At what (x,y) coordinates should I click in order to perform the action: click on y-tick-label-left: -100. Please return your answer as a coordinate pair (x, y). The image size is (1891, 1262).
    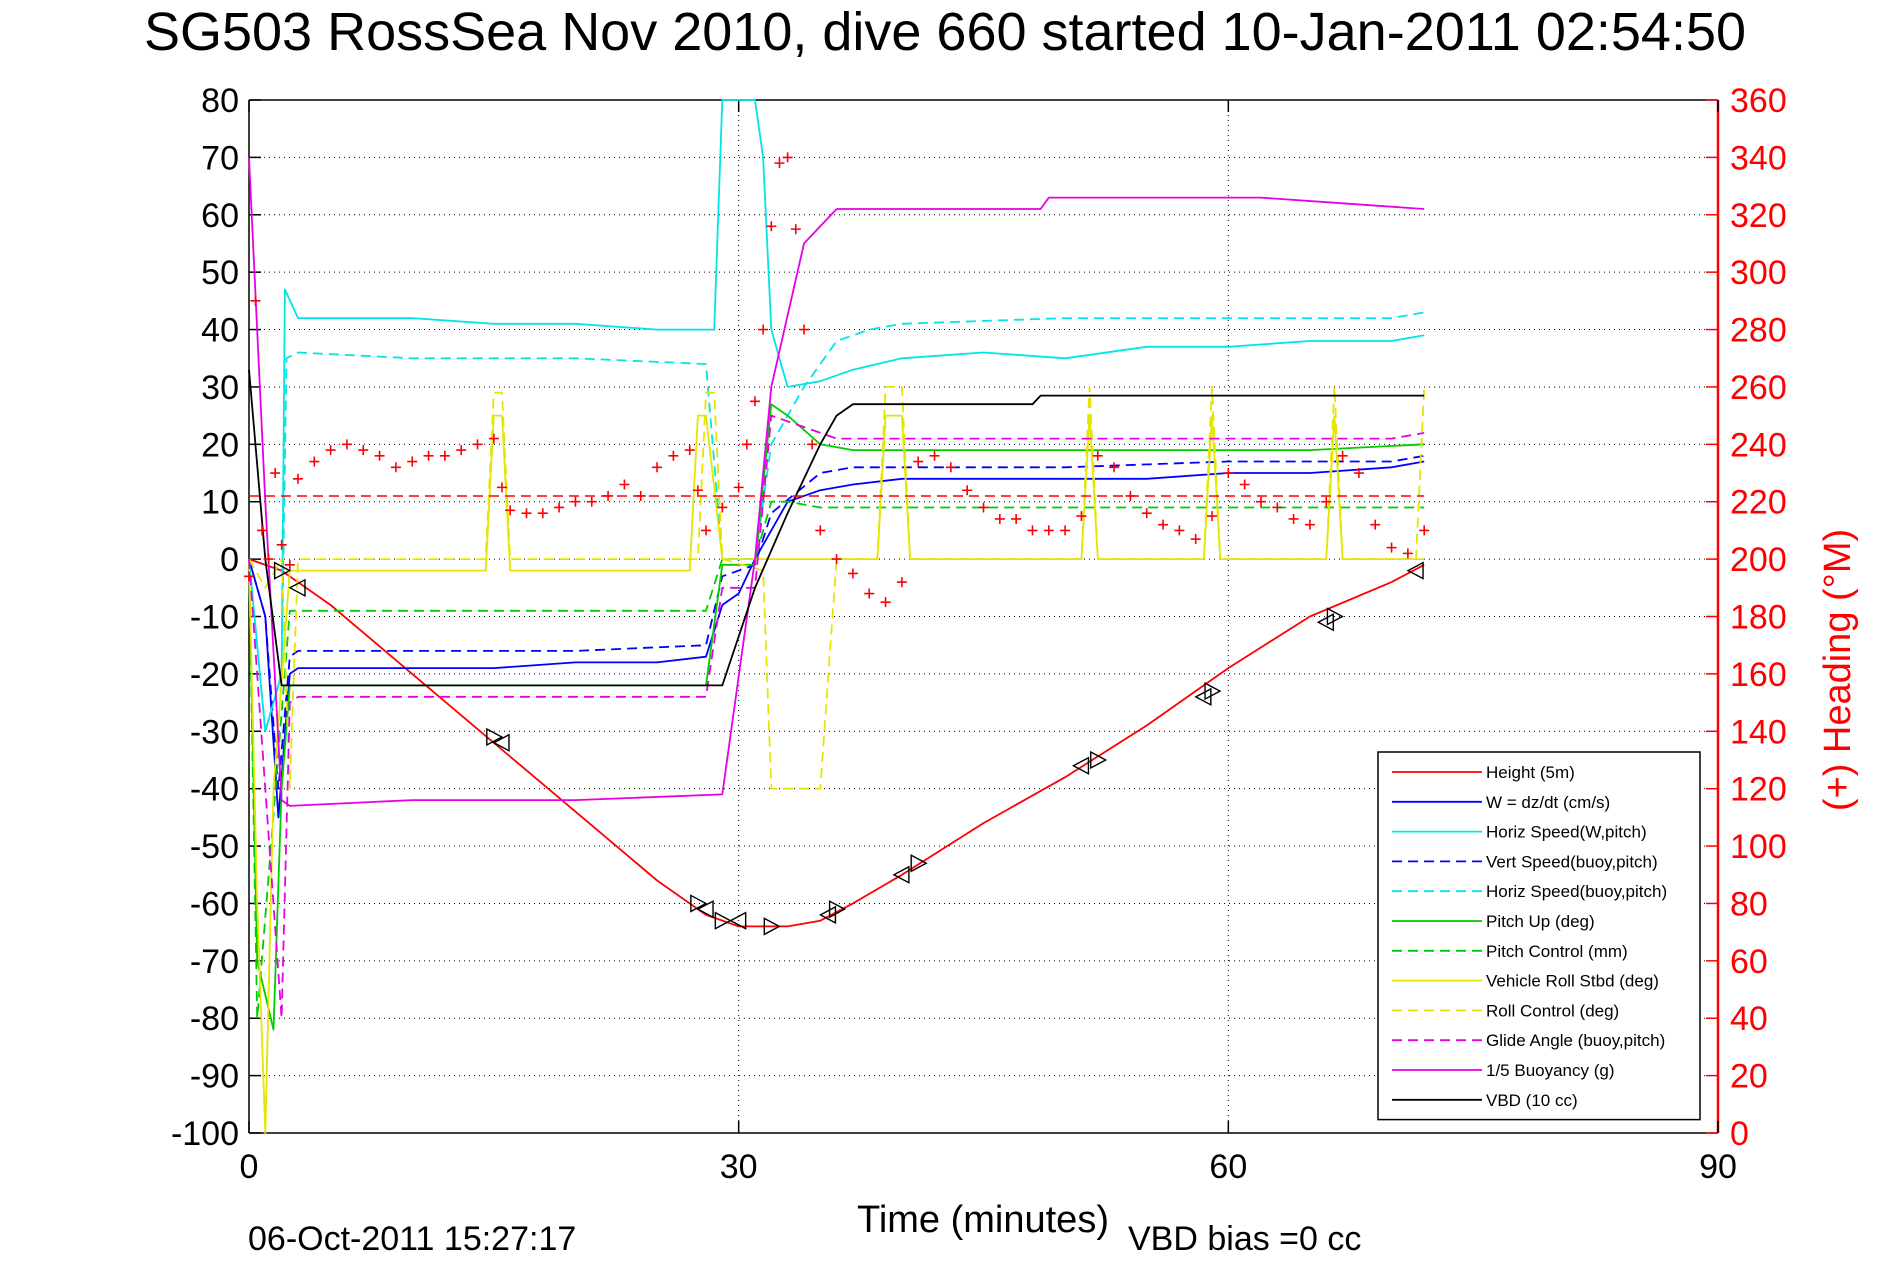
    Looking at the image, I should click on (205, 1134).